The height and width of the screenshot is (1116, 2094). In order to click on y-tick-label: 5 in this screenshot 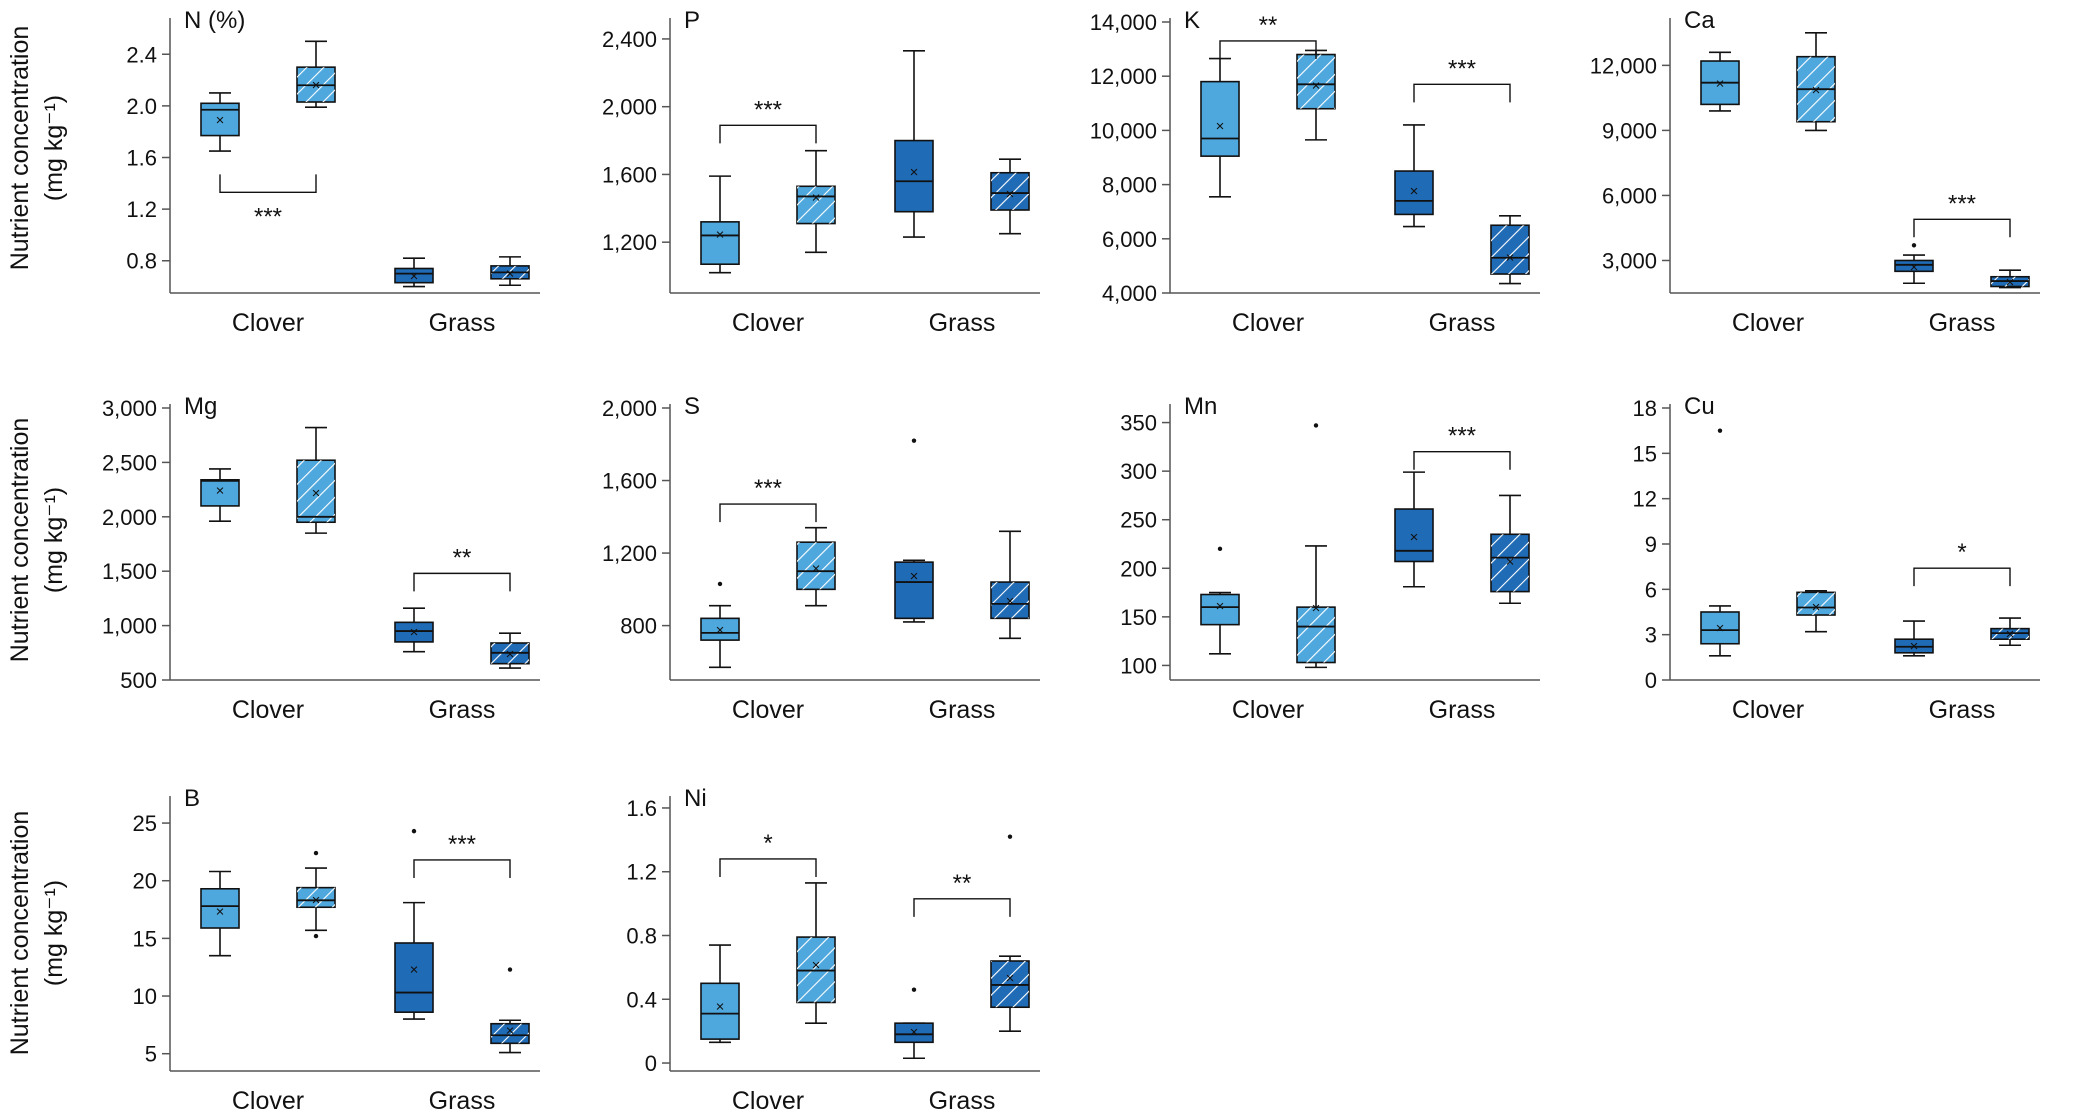, I will do `click(151, 1054)`.